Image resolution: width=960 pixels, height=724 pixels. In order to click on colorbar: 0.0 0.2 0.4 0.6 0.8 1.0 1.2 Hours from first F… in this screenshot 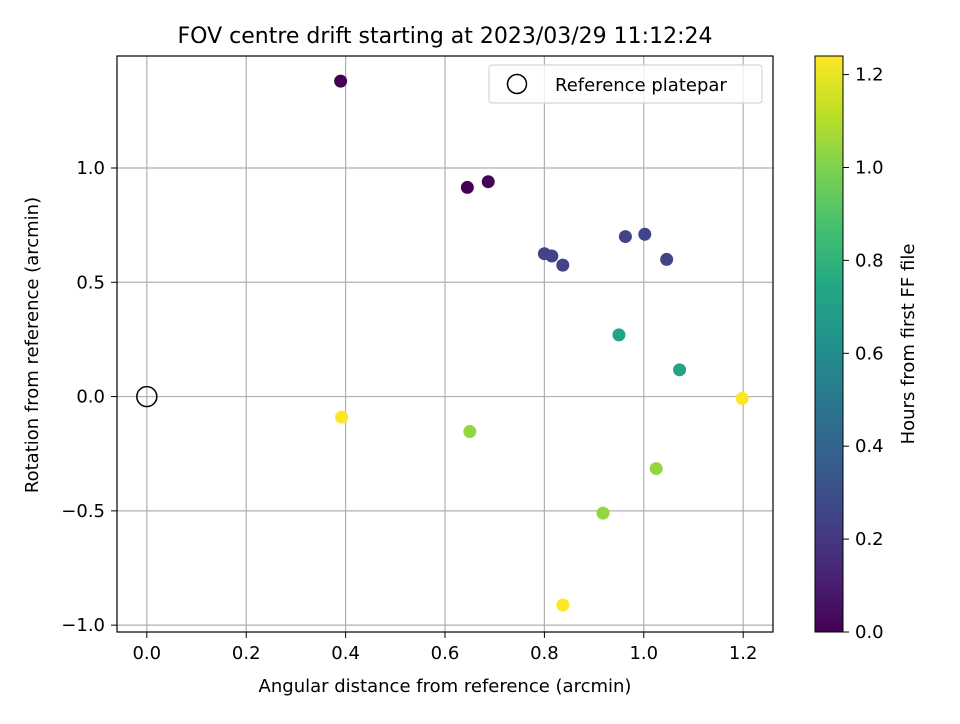, I will do `click(866, 349)`.